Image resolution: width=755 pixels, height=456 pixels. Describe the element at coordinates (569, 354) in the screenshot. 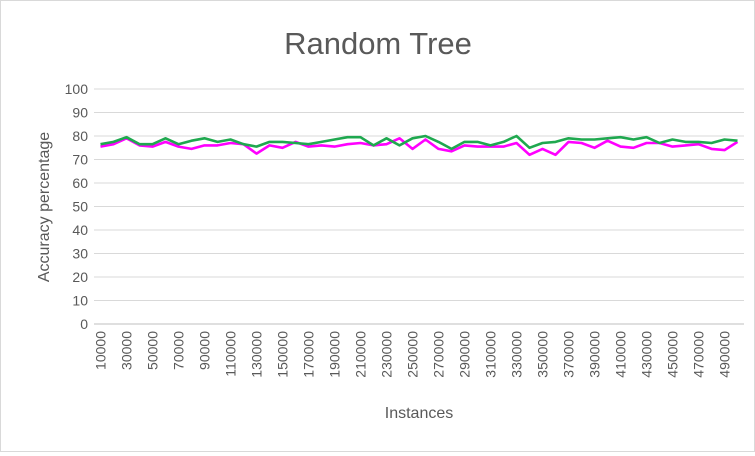

I see `x-tick-label: 370000` at that location.